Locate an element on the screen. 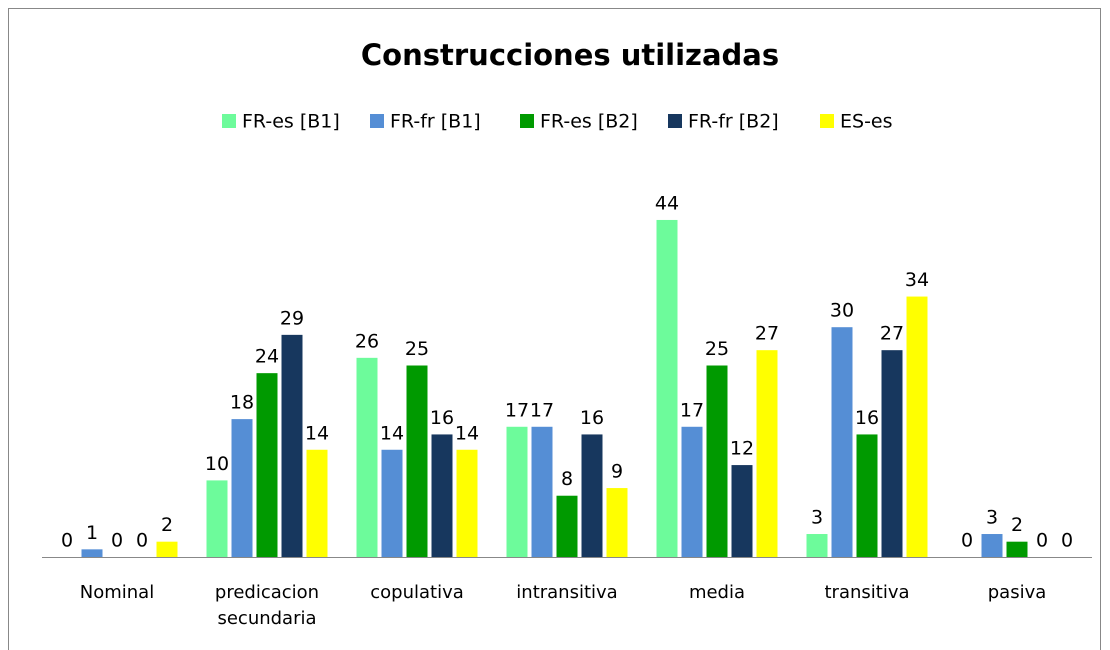 Image resolution: width=1110 pixels, height=650 pixels. x-tick-label: media is located at coordinates (717, 592).